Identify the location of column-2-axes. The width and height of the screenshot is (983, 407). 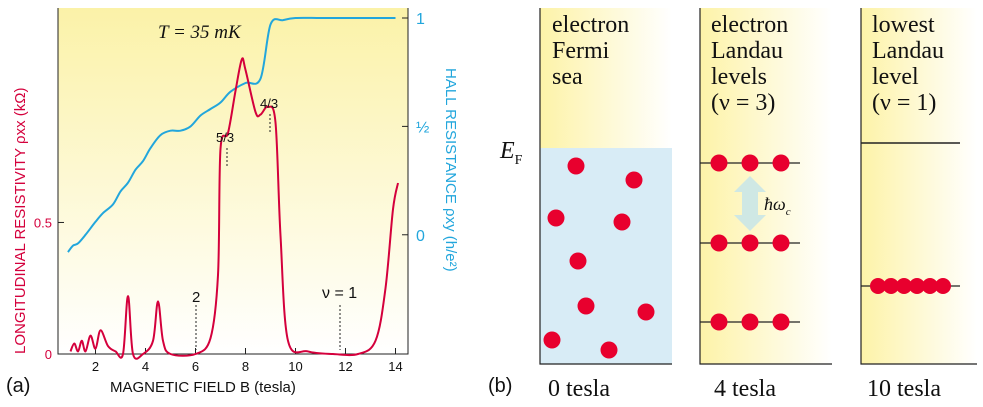
(765, 186).